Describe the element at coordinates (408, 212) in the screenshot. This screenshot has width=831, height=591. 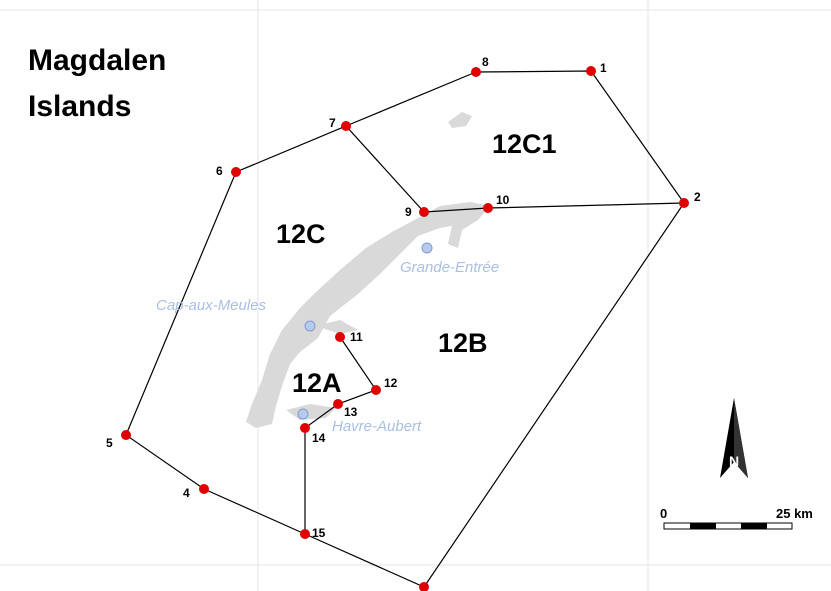
I see `point-label: 9` at that location.